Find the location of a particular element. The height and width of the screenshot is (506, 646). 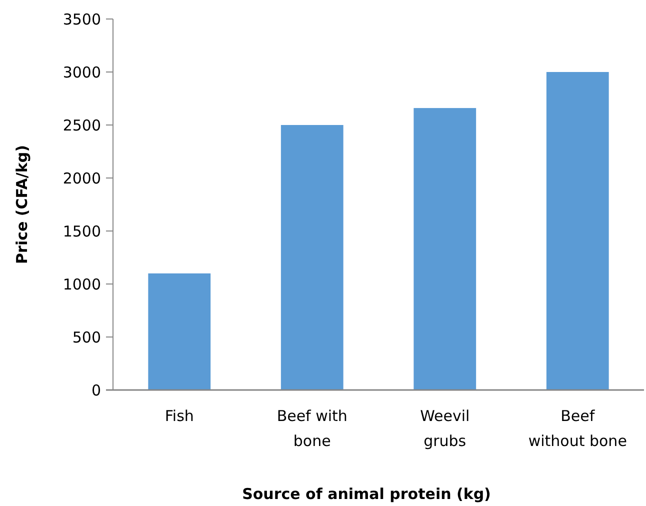

y-tick-label: 2500 is located at coordinates (81, 125).